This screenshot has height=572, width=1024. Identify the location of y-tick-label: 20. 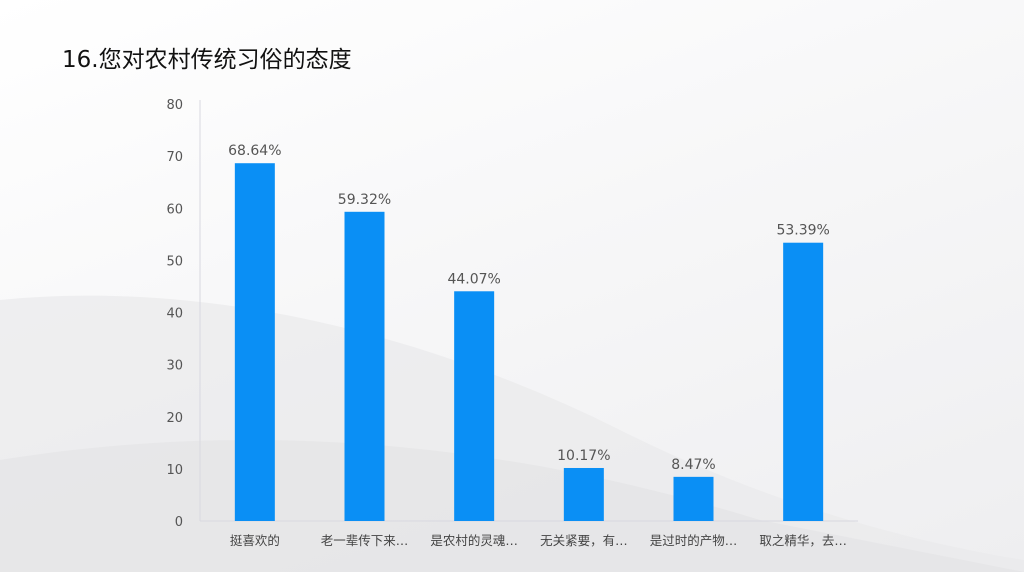
(174, 418).